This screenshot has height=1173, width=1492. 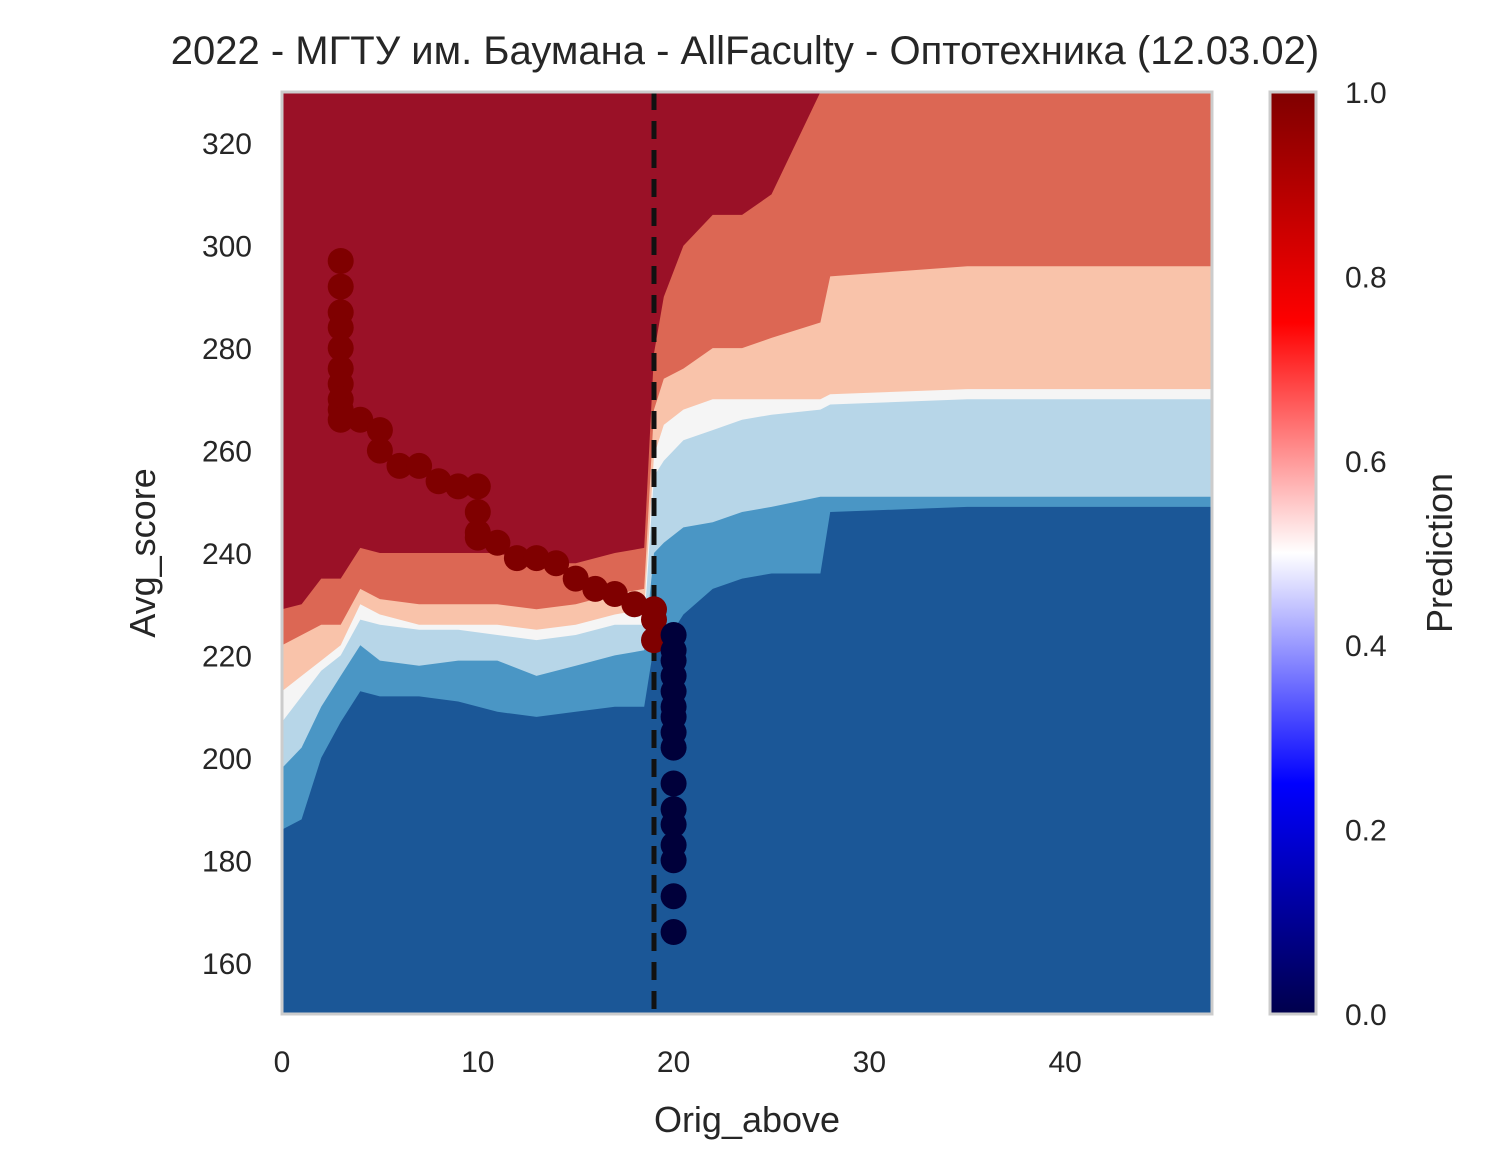 I want to click on colorbar-tick-label: 0.2, so click(x=1366, y=831).